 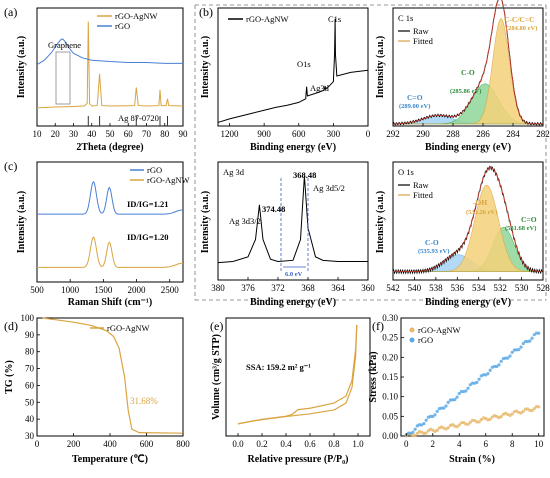 What do you see at coordinates (425, 340) in the screenshot?
I see `legend-label-f-rgo: rGO` at bounding box center [425, 340].